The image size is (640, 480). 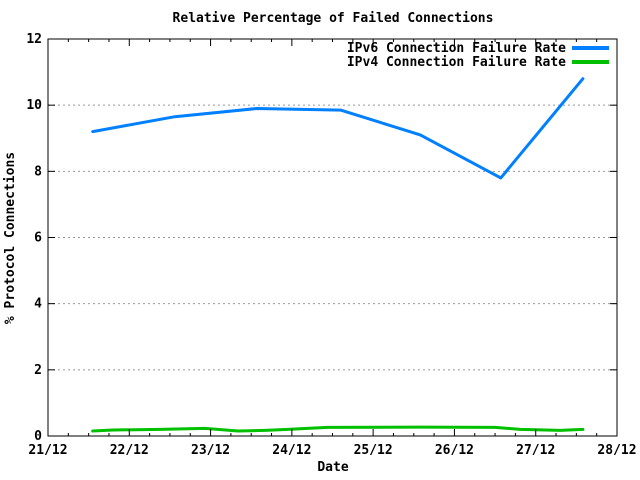 What do you see at coordinates (616, 450) in the screenshot?
I see `x-tick-label: 28/12` at bounding box center [616, 450].